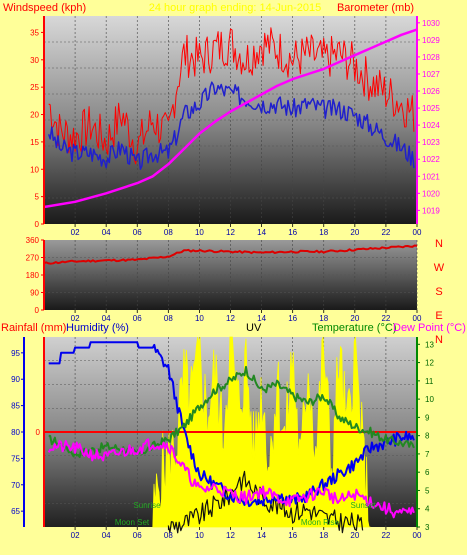  I want to click on barometer-tick: 1028, so click(431, 57).